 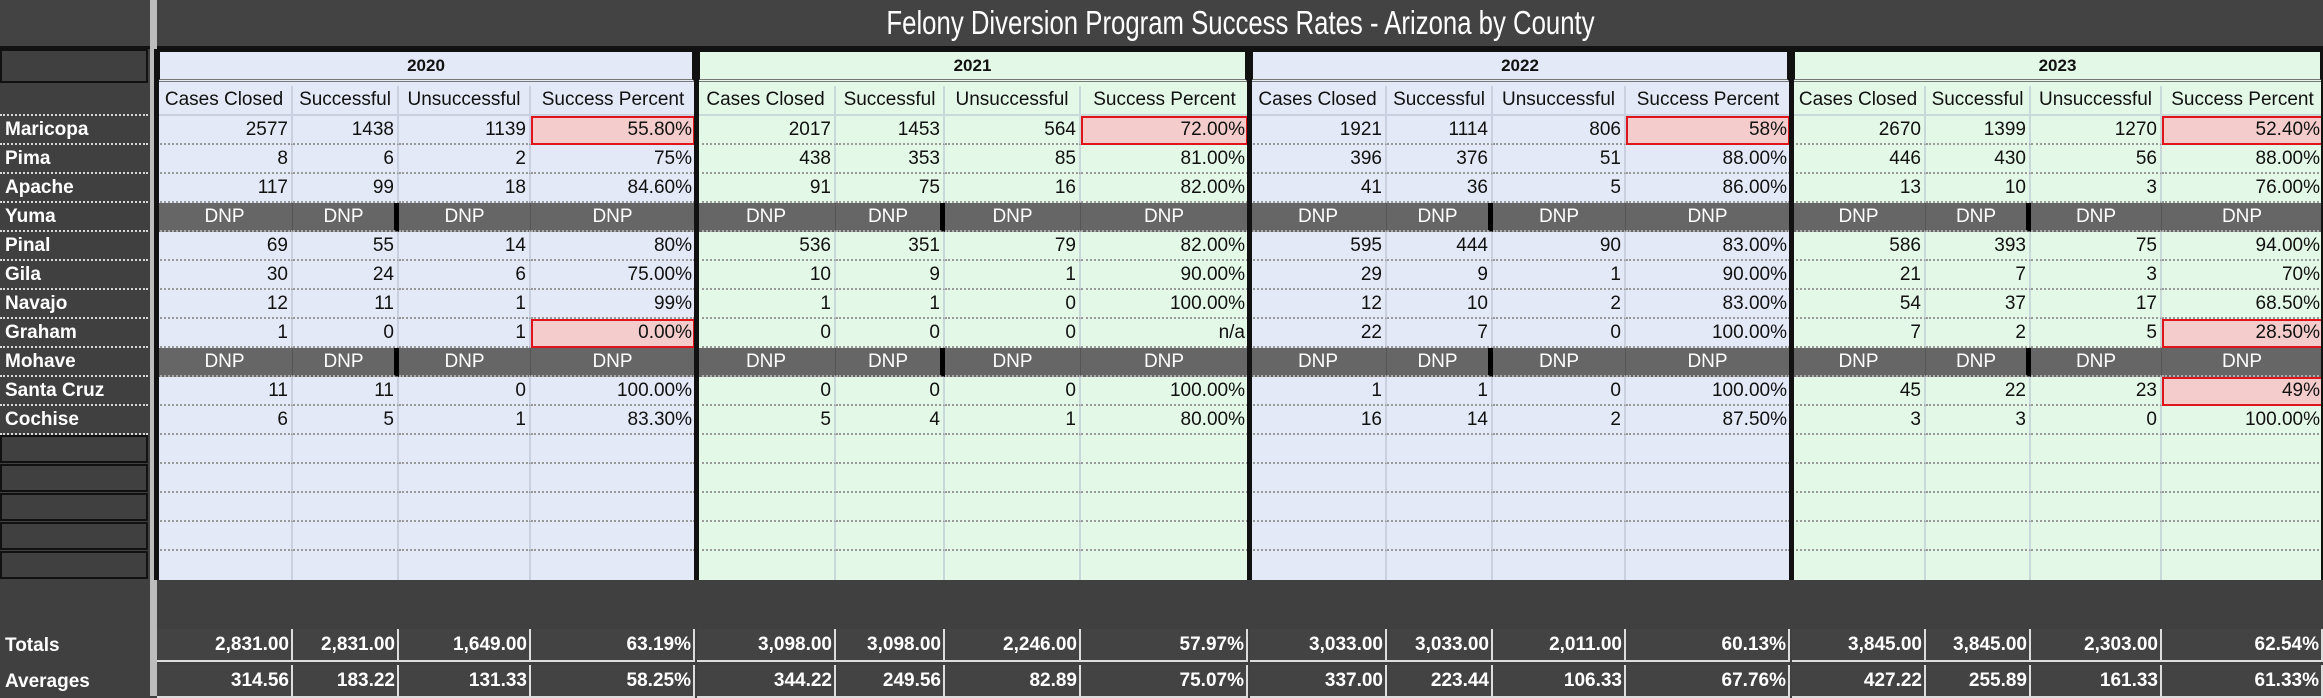 What do you see at coordinates (1164, 681) in the screenshot?
I see `averages-cell: 75.07%` at bounding box center [1164, 681].